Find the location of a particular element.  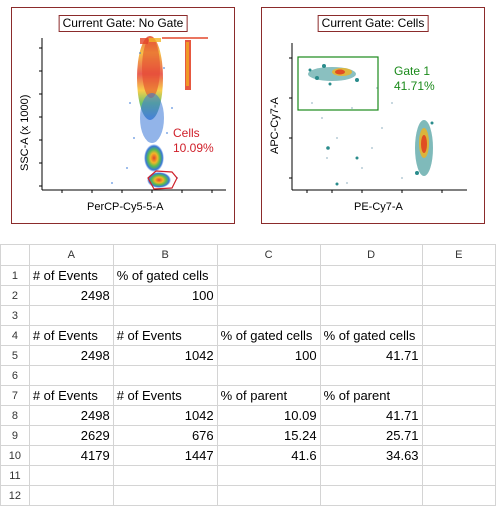

cell-e8 is located at coordinates (458, 415).